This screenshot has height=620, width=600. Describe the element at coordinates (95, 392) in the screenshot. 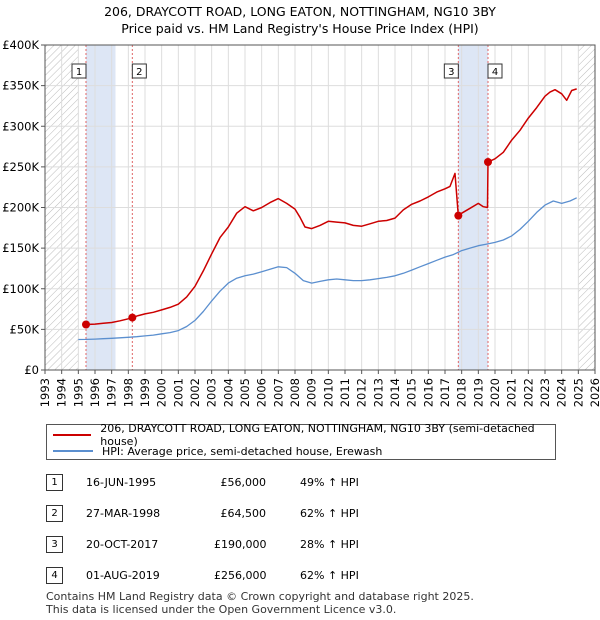

I see `x-tick-label: 1996` at that location.